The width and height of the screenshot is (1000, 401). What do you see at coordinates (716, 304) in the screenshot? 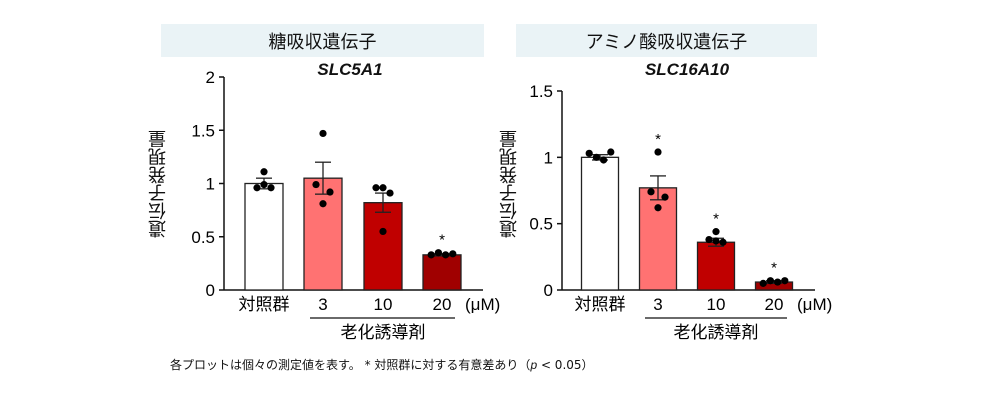
I see `chart2-category-label: 10` at bounding box center [716, 304].